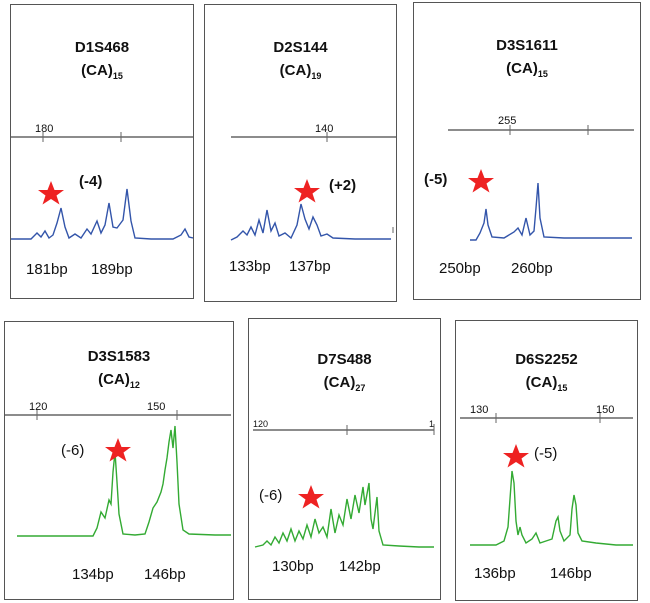 Image resolution: width=650 pixels, height=603 pixels. I want to click on trace-d2s144, so click(313, 186).